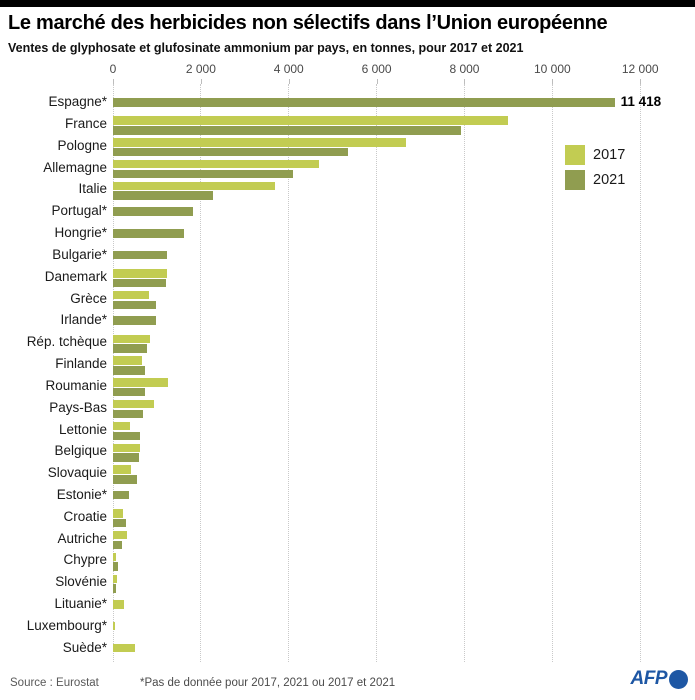  I want to click on chart-row: Finlande, so click(347, 364).